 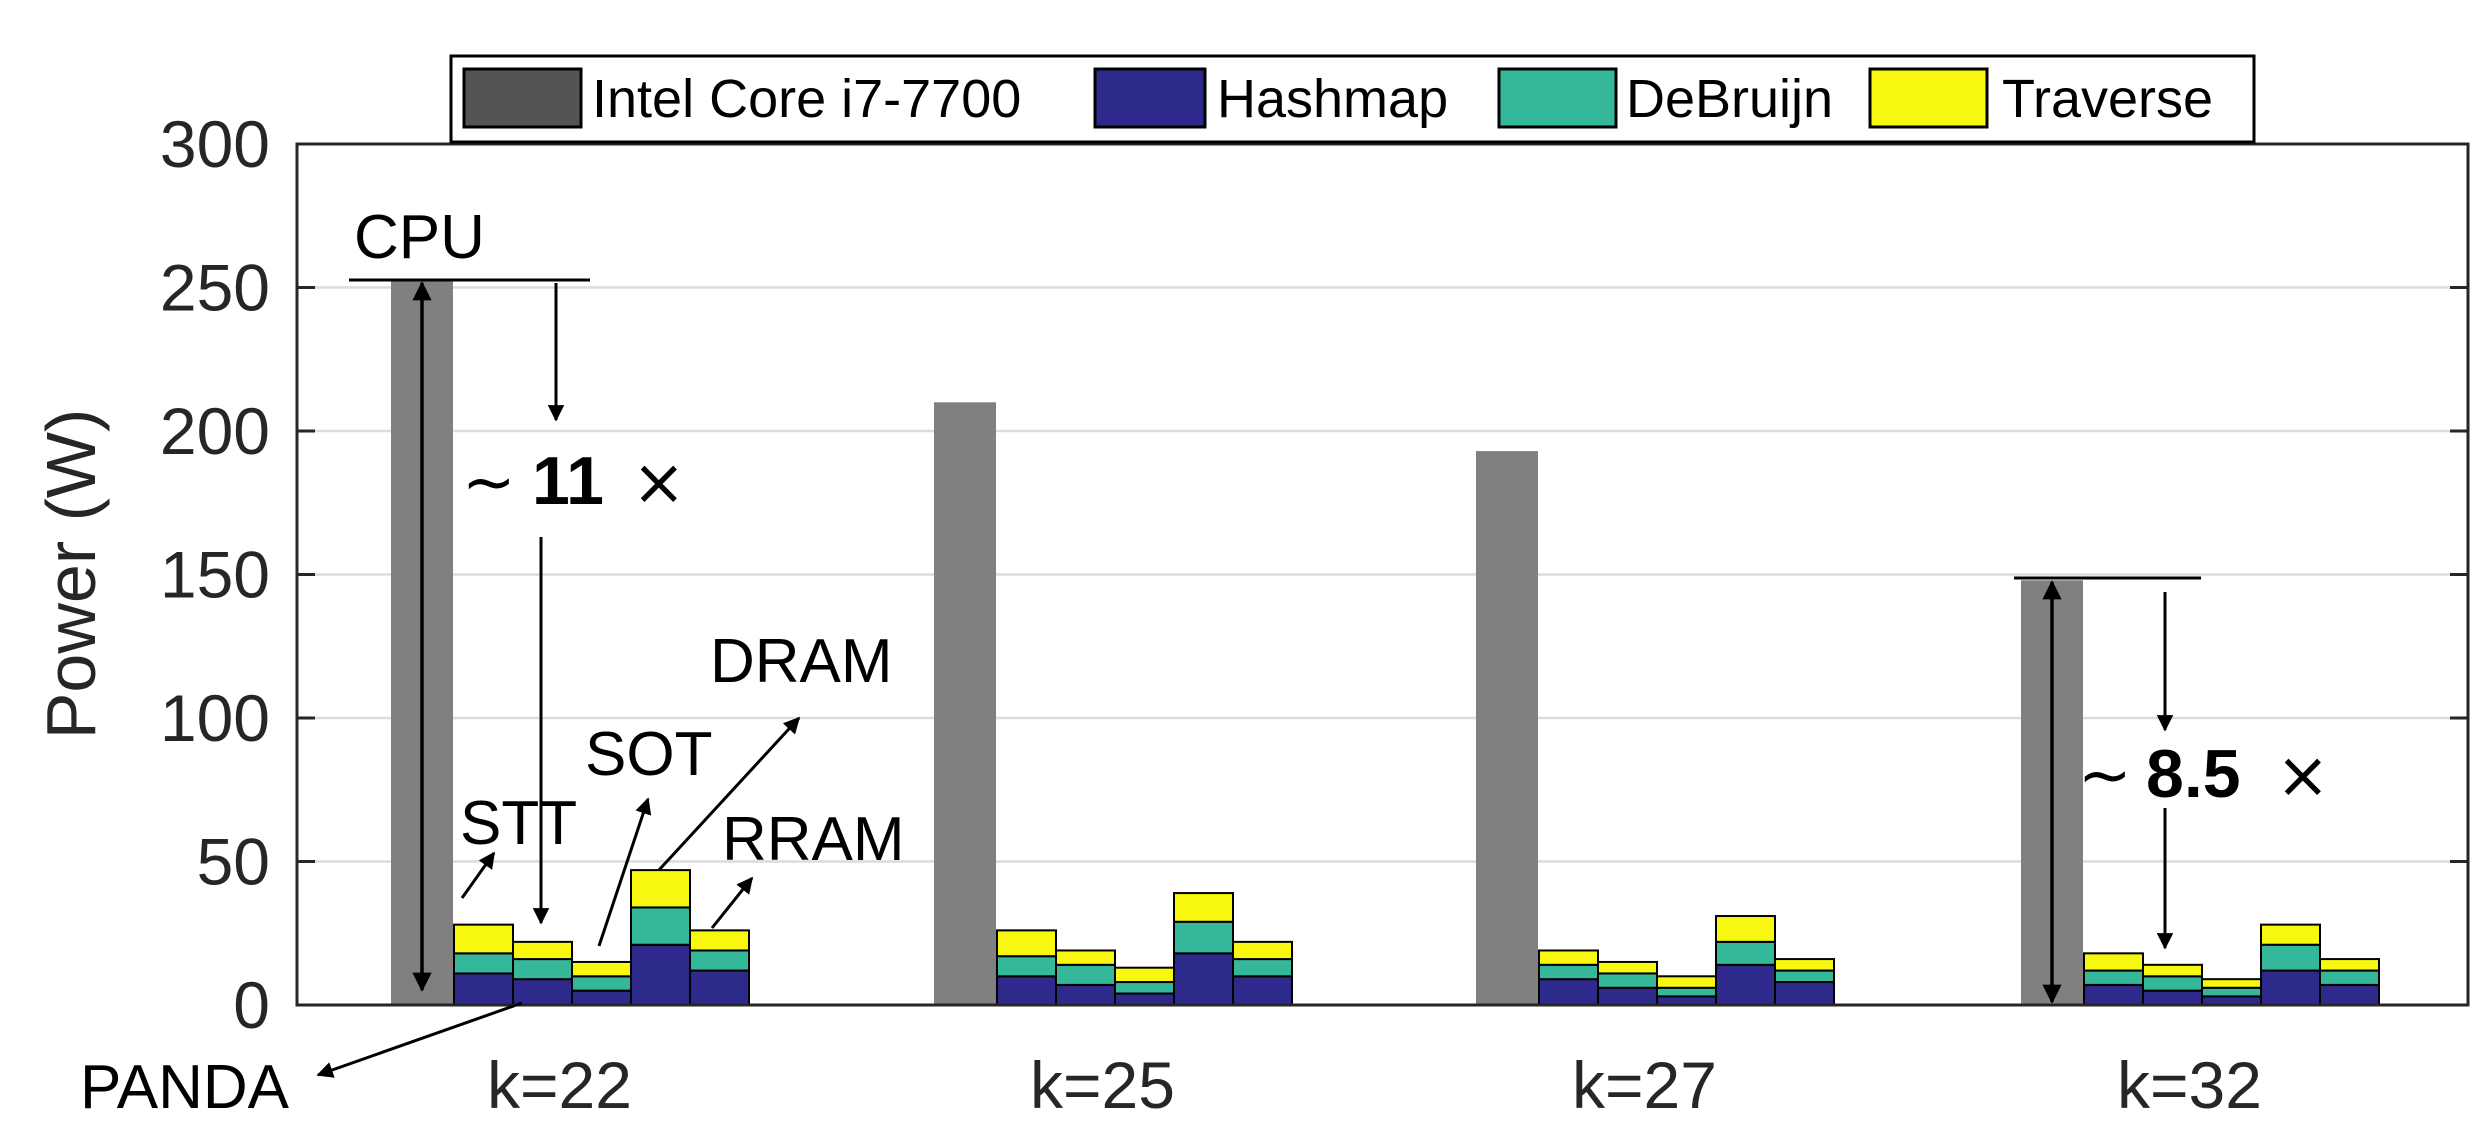 What do you see at coordinates (1026, 966) in the screenshot?
I see `bar-debruijn-k=25-STT` at bounding box center [1026, 966].